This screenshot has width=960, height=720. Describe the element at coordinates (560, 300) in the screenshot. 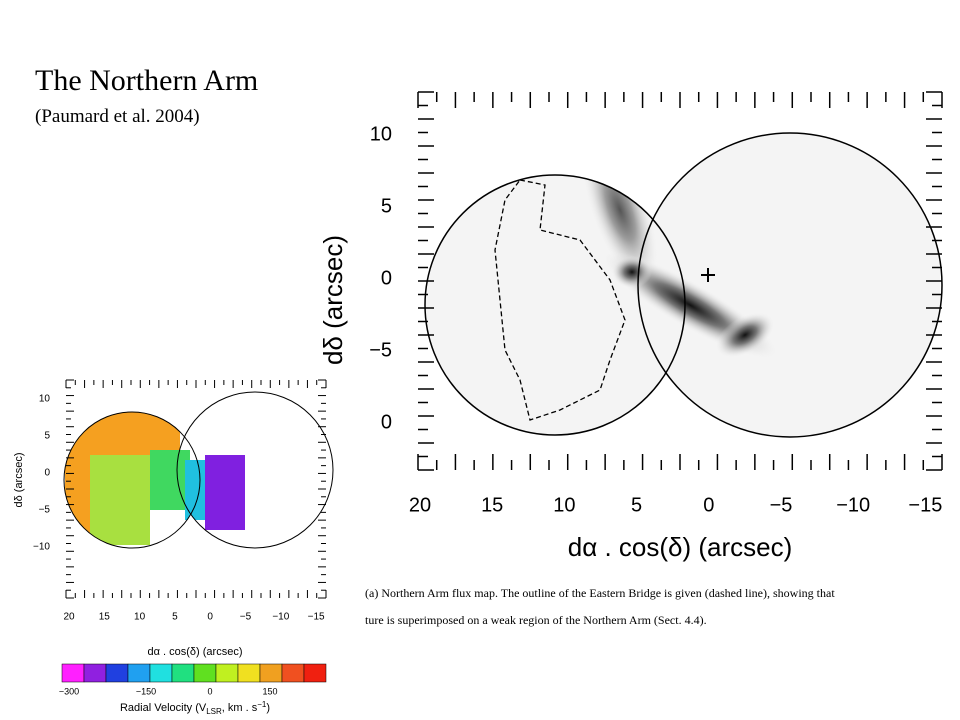

I see `eastern-bridge-outline` at that location.